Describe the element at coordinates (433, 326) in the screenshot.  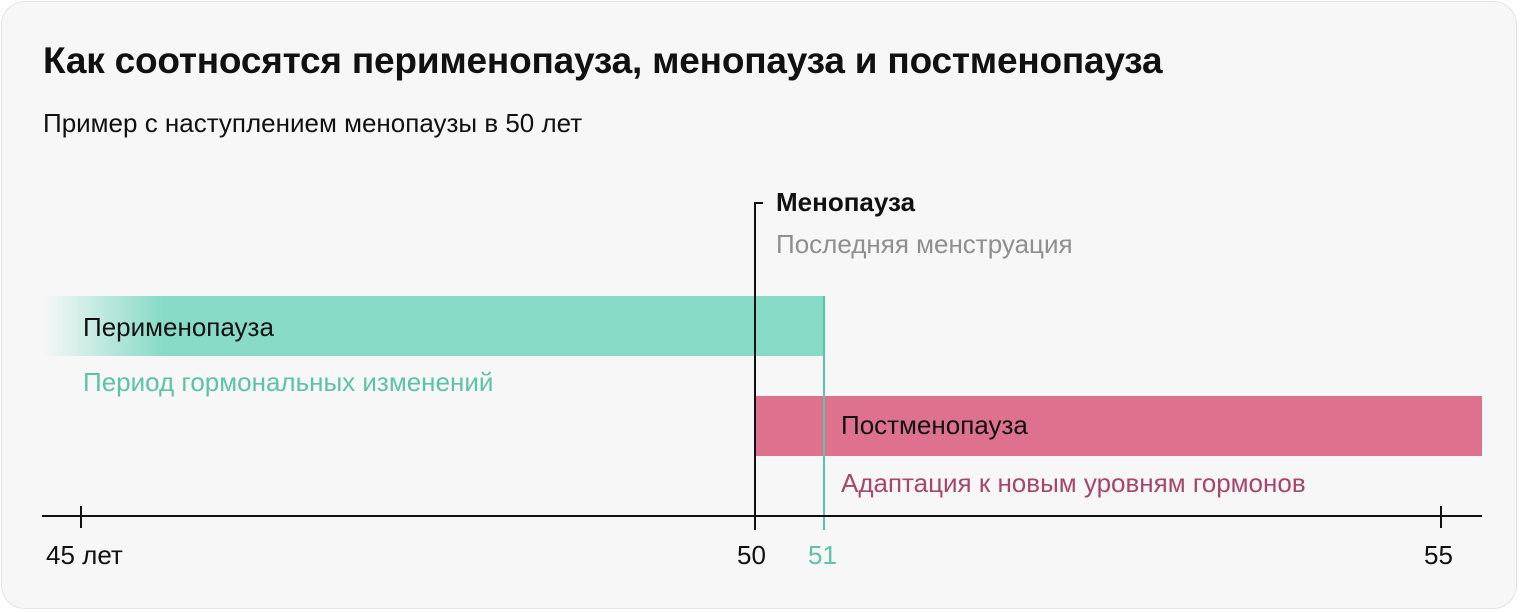
I see `perimenopause-bar` at that location.